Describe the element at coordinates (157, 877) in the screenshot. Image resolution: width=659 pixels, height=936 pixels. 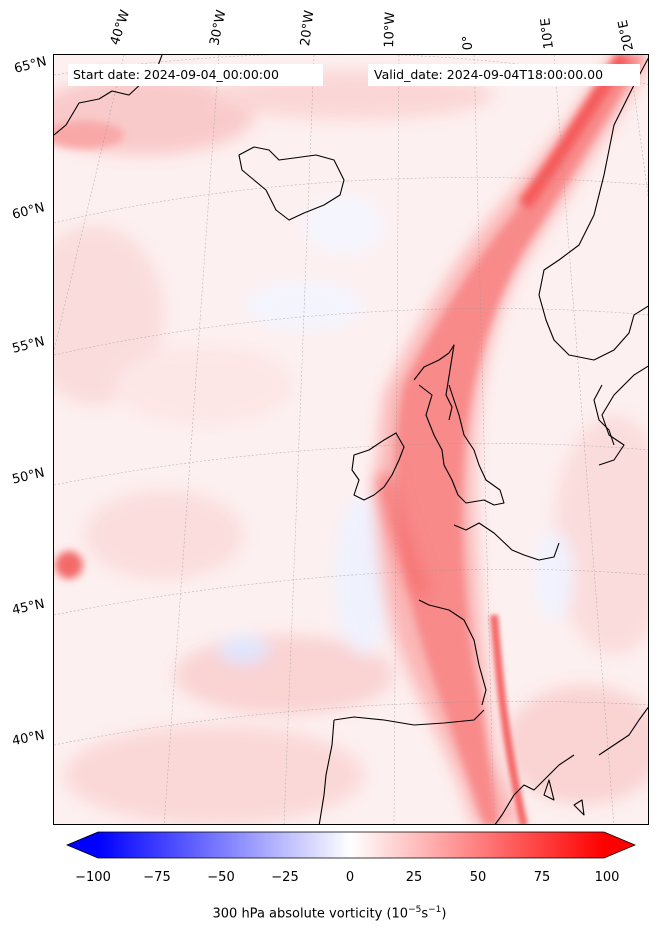
I see `colorbar-tick-label: −75` at that location.